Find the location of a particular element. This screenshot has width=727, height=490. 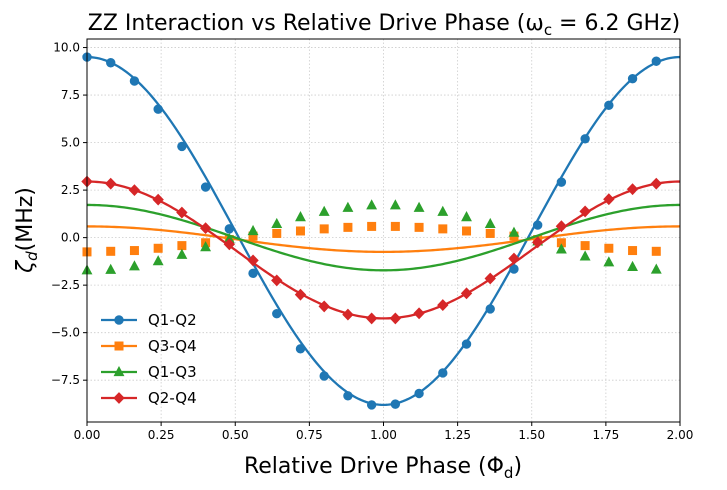

legend-item-q3-q4: Q3-Q4 is located at coordinates (149, 346).